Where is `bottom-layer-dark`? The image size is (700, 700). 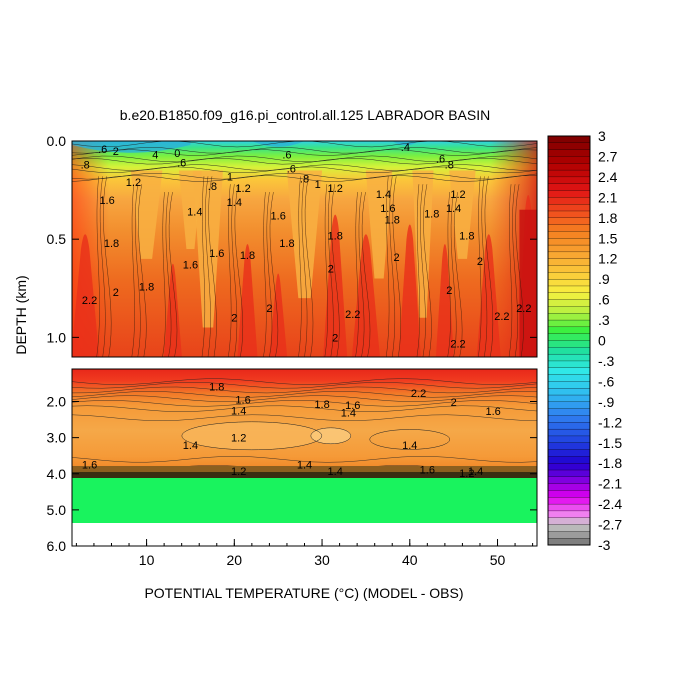 bottom-layer-dark is located at coordinates (304, 475).